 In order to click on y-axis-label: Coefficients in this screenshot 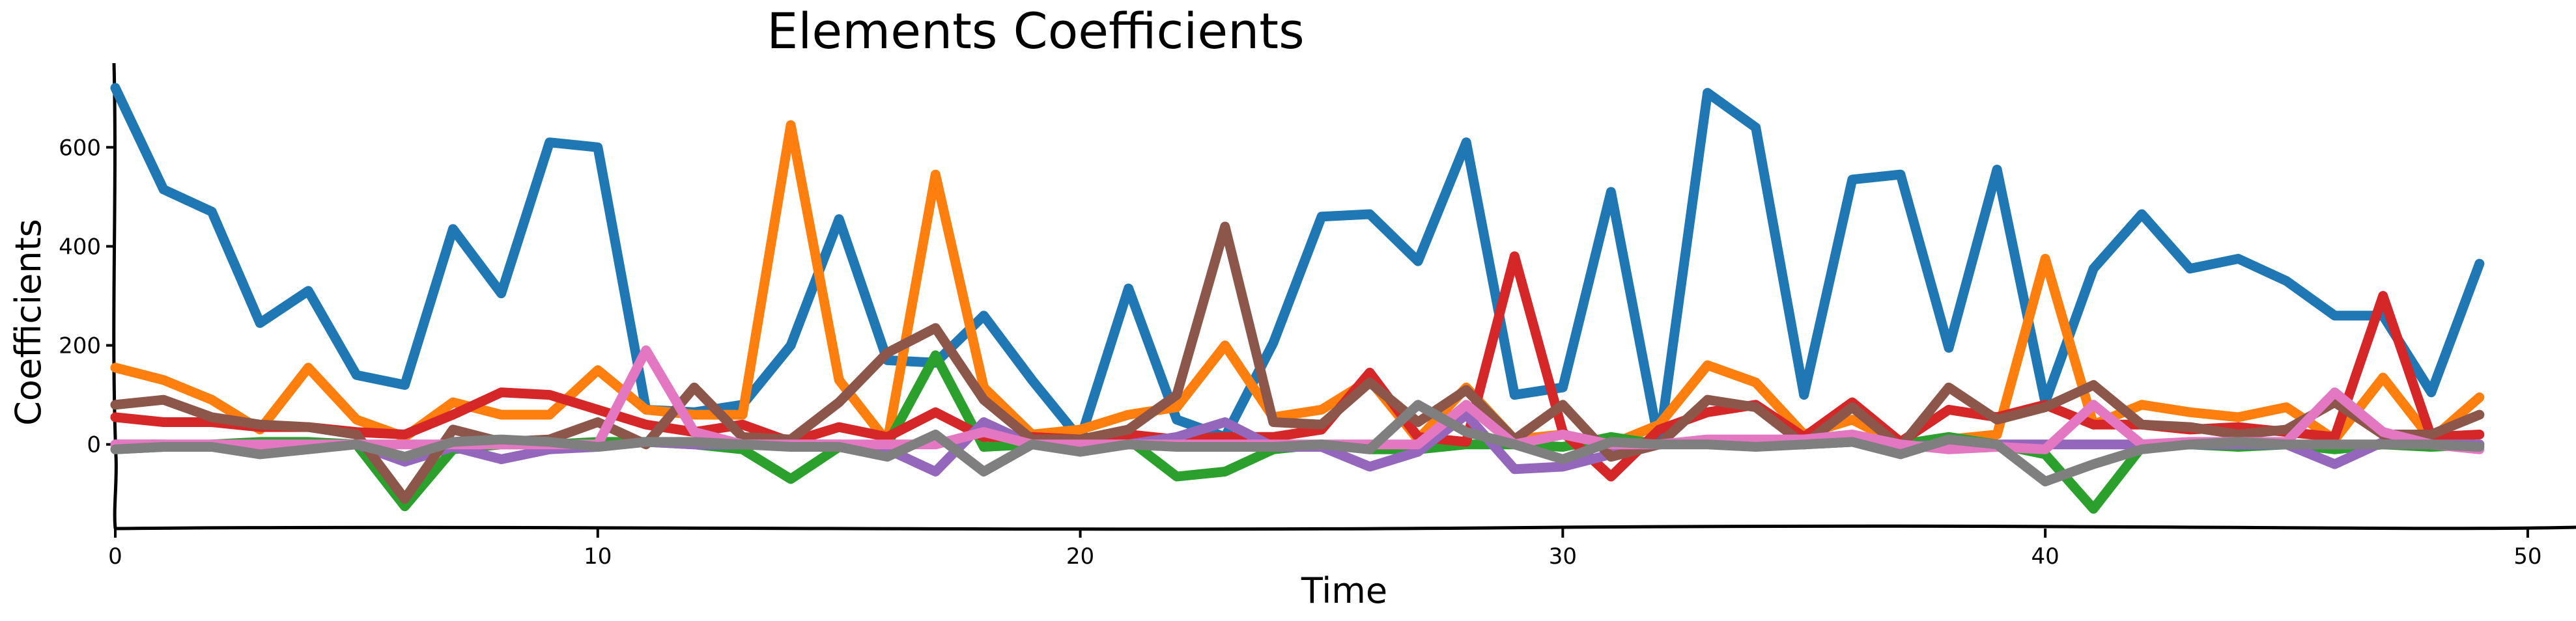, I will do `click(28, 322)`.